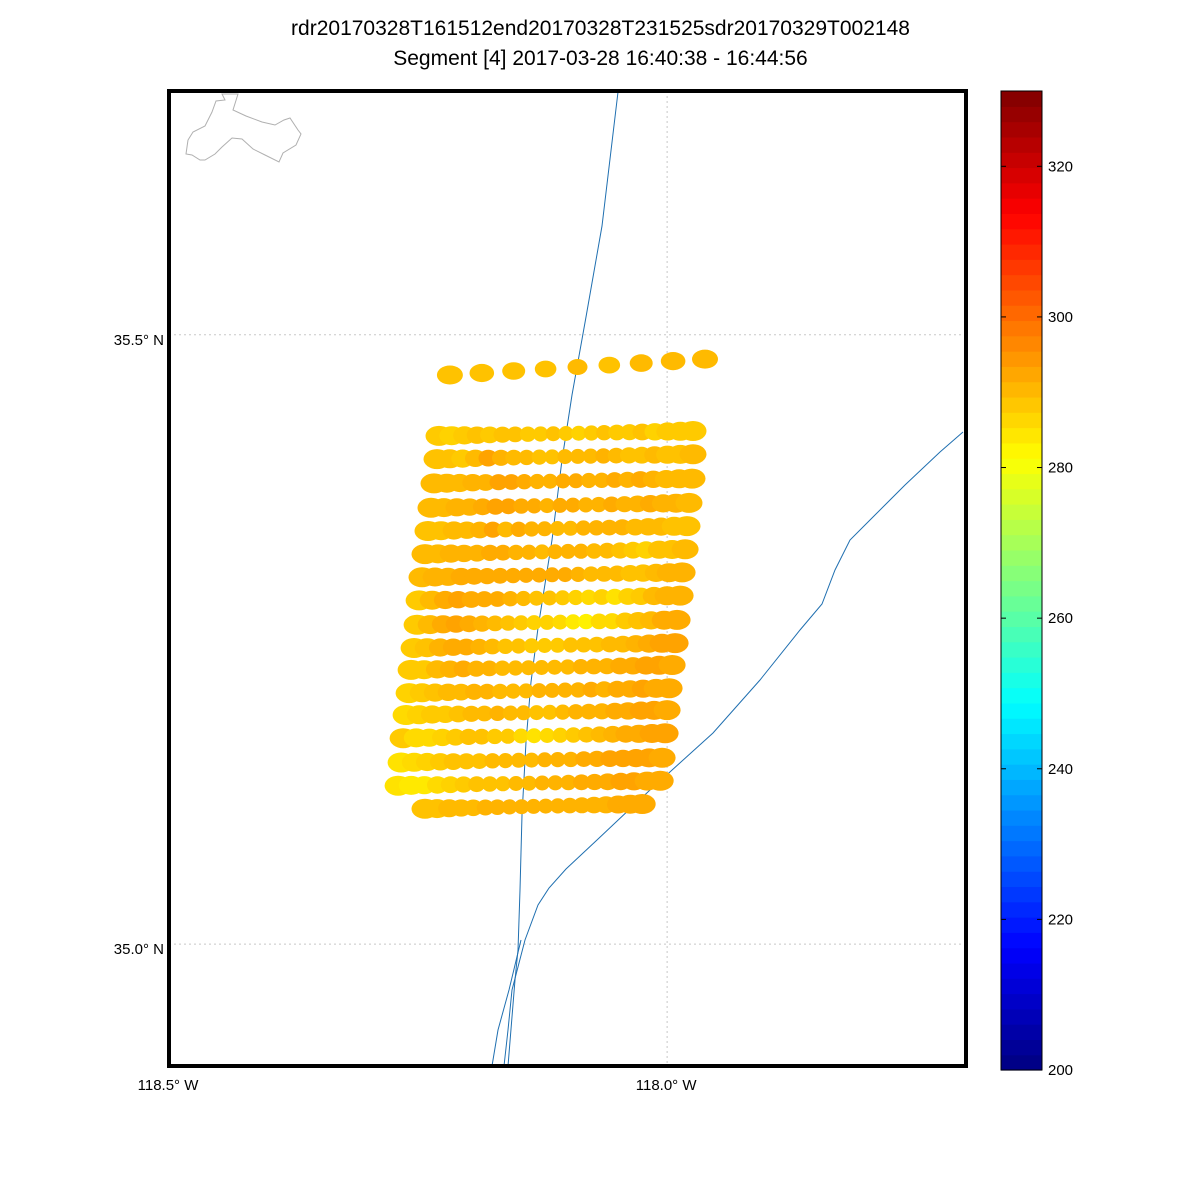  Describe the element at coordinates (139, 340) in the screenshot. I see `lat-tick-label: 35.5° N` at that location.